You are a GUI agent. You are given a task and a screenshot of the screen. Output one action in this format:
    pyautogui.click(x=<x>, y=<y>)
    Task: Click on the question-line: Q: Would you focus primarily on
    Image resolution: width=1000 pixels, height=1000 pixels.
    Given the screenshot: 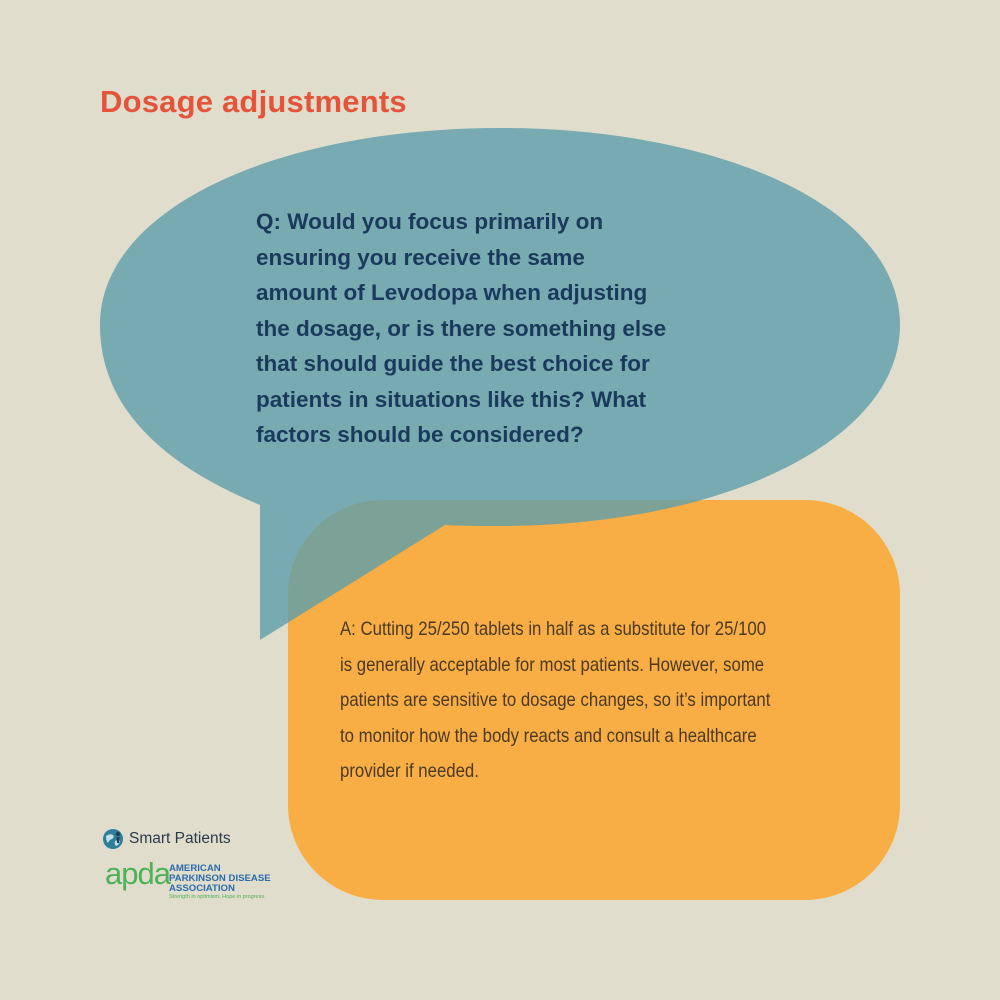 What is the action you would take?
    pyautogui.click(x=430, y=221)
    